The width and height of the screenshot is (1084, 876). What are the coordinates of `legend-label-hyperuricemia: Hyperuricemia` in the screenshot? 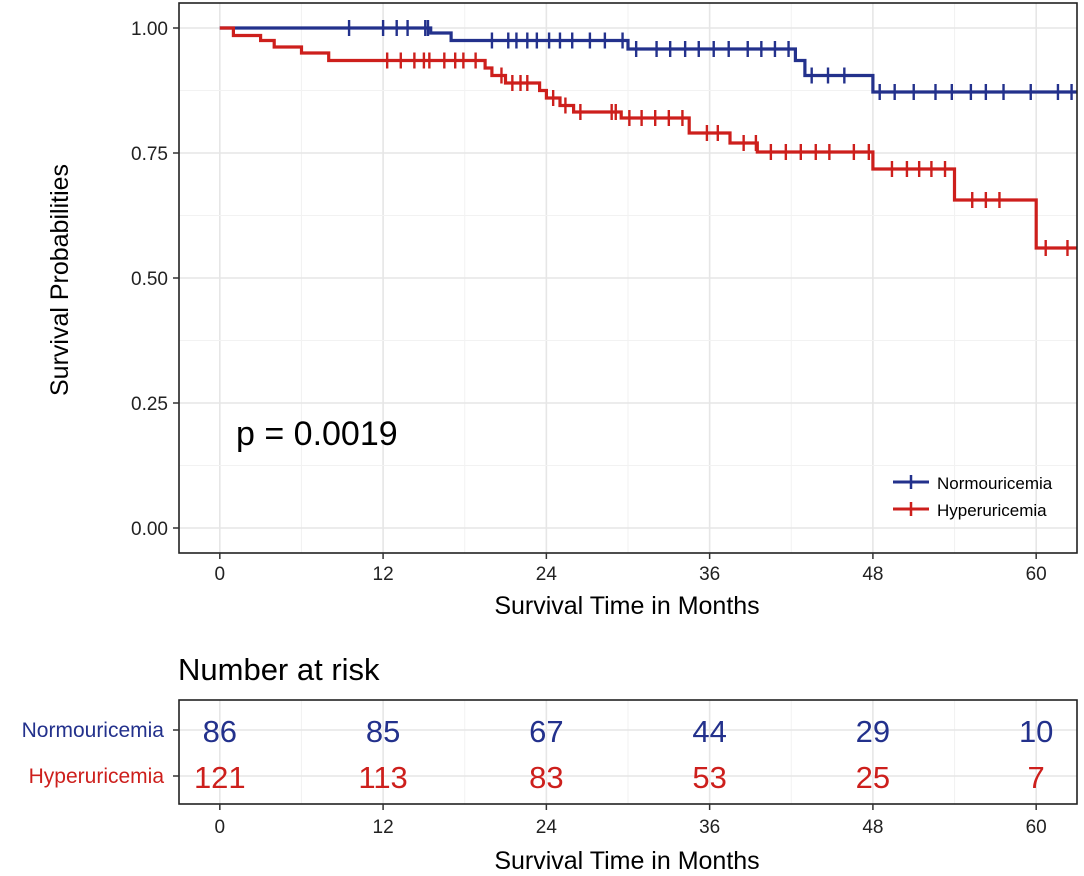 It's located at (992, 510).